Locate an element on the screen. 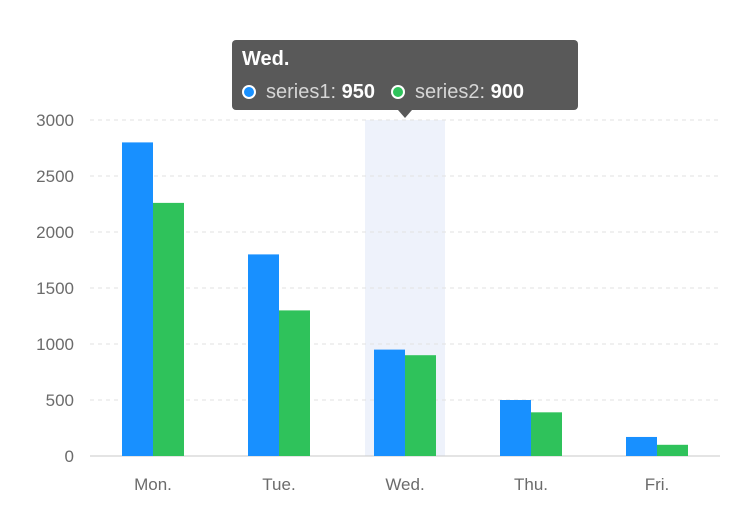 The height and width of the screenshot is (520, 750). tooltip-items: series1: 950 series2: 900 is located at coordinates (405, 92).